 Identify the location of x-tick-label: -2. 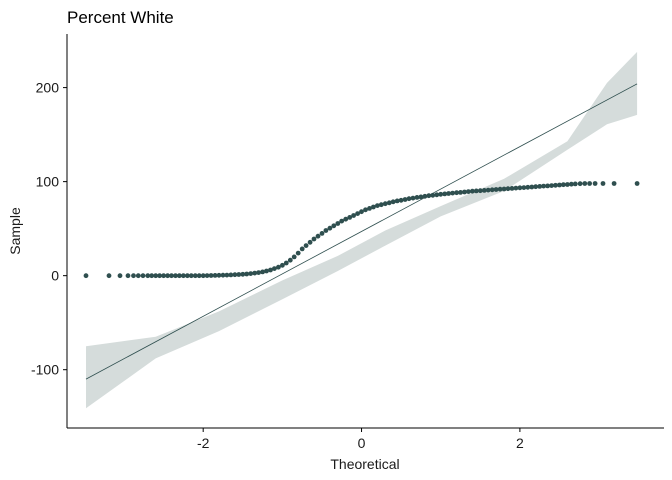
(203, 443).